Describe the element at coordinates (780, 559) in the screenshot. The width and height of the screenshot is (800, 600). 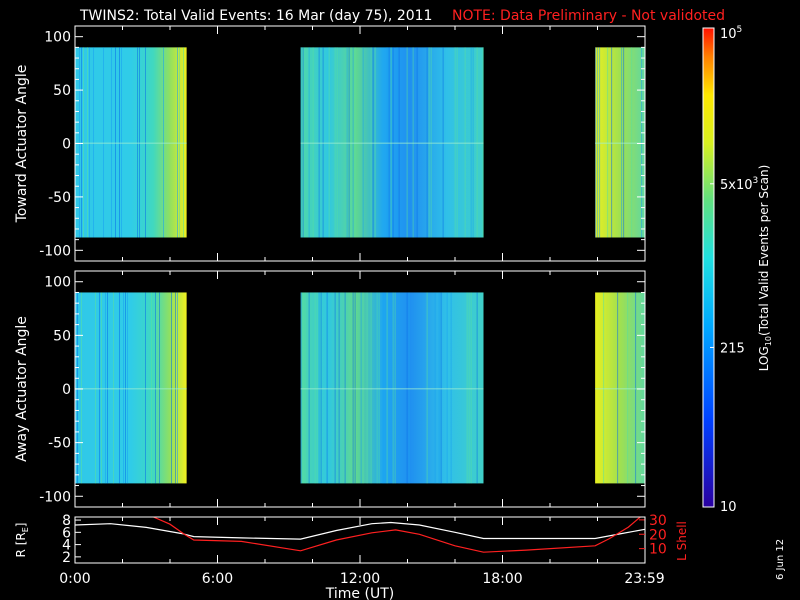
I see `date-stamp: 6 Jun 12` at that location.